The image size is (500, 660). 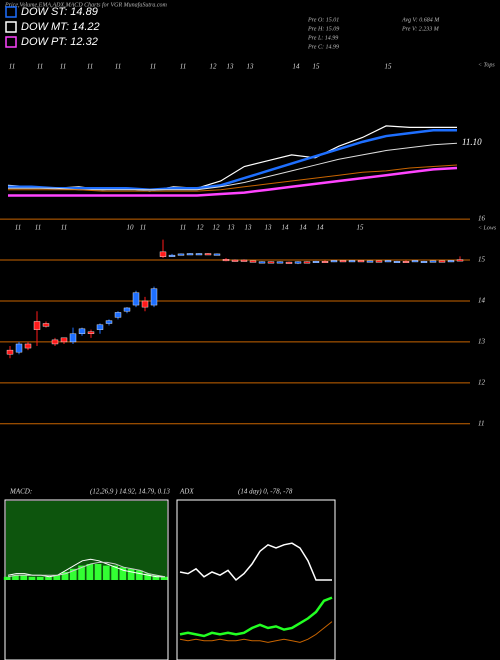 I want to click on stat: Pre O: 15.01, so click(x=323, y=20).